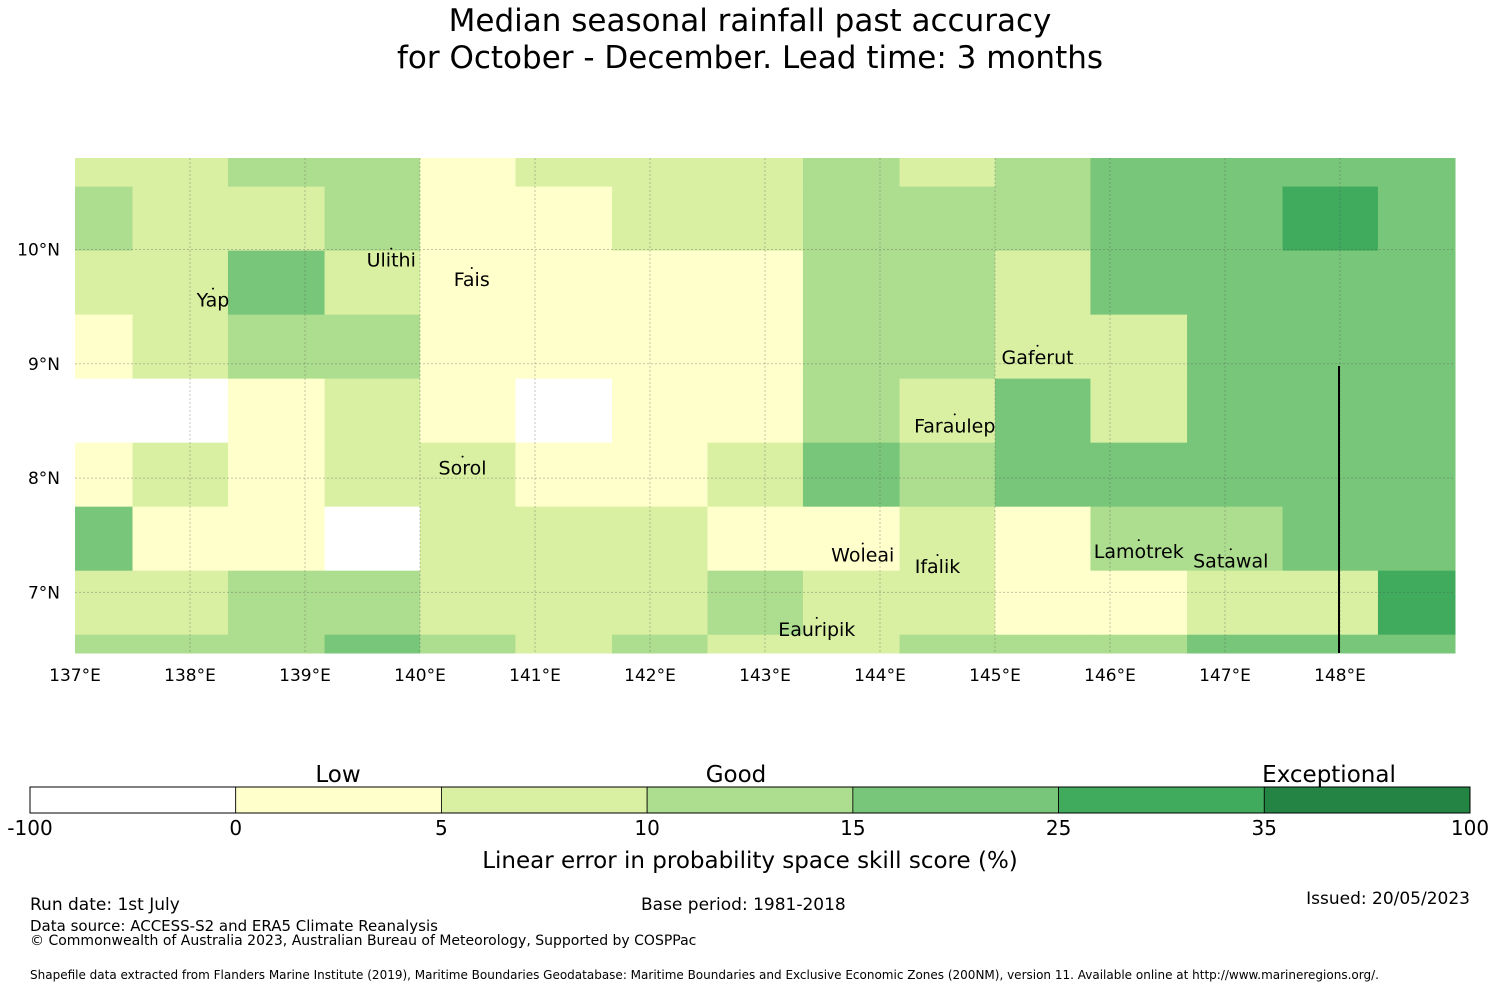 The height and width of the screenshot is (990, 1500). Describe the element at coordinates (391, 261) in the screenshot. I see `place-label: Ulithi` at that location.